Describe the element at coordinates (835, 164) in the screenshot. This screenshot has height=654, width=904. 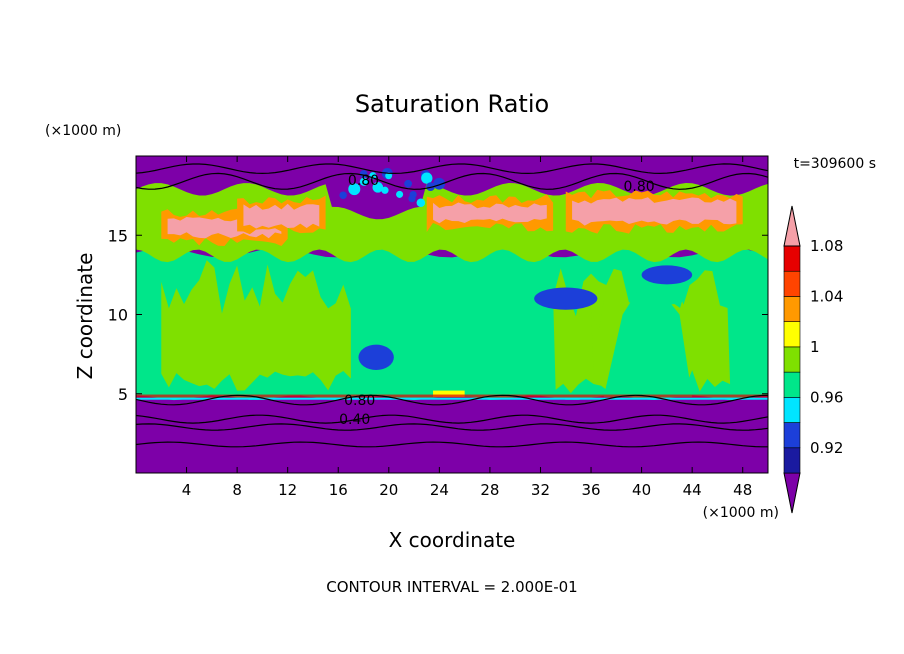
I see `time-label: t=309600 s` at that location.